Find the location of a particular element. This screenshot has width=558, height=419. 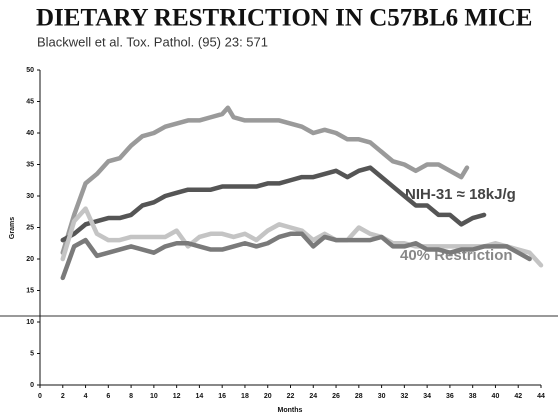

x-tick-label: 26 is located at coordinates (336, 396).